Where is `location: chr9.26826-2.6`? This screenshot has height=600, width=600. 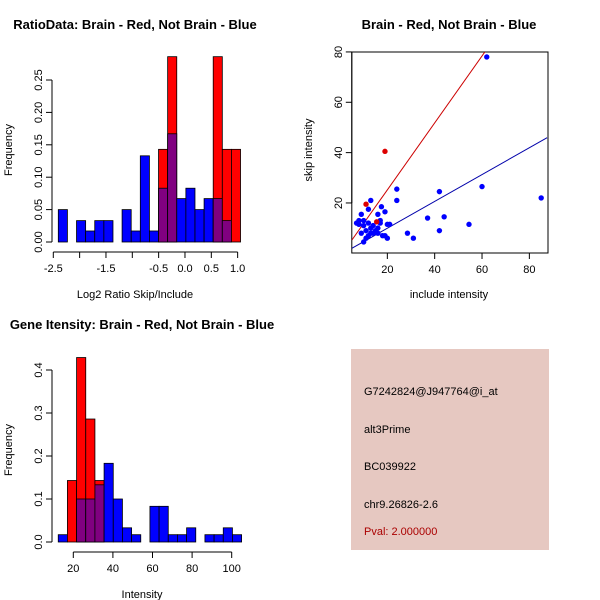
location: chr9.26826-2.6 is located at coordinates (401, 505).